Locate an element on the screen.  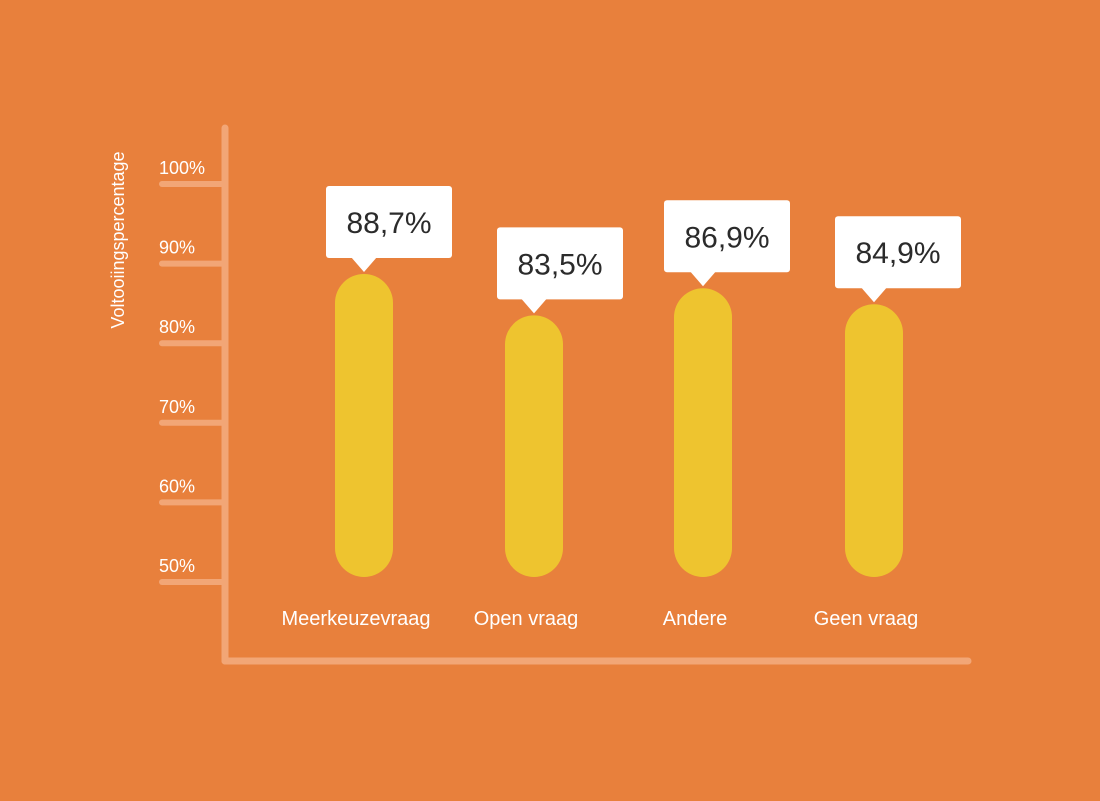
category-label: Andere is located at coordinates (695, 619).